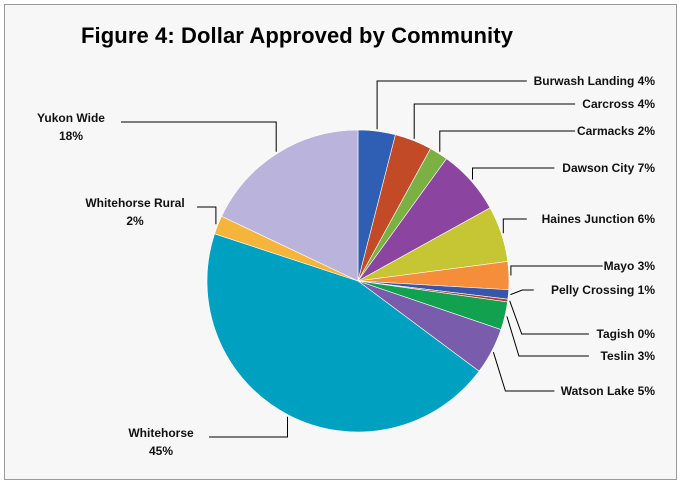 The height and width of the screenshot is (487, 685). Describe the element at coordinates (616, 131) in the screenshot. I see `slice-label: Carmacks 2%` at that location.